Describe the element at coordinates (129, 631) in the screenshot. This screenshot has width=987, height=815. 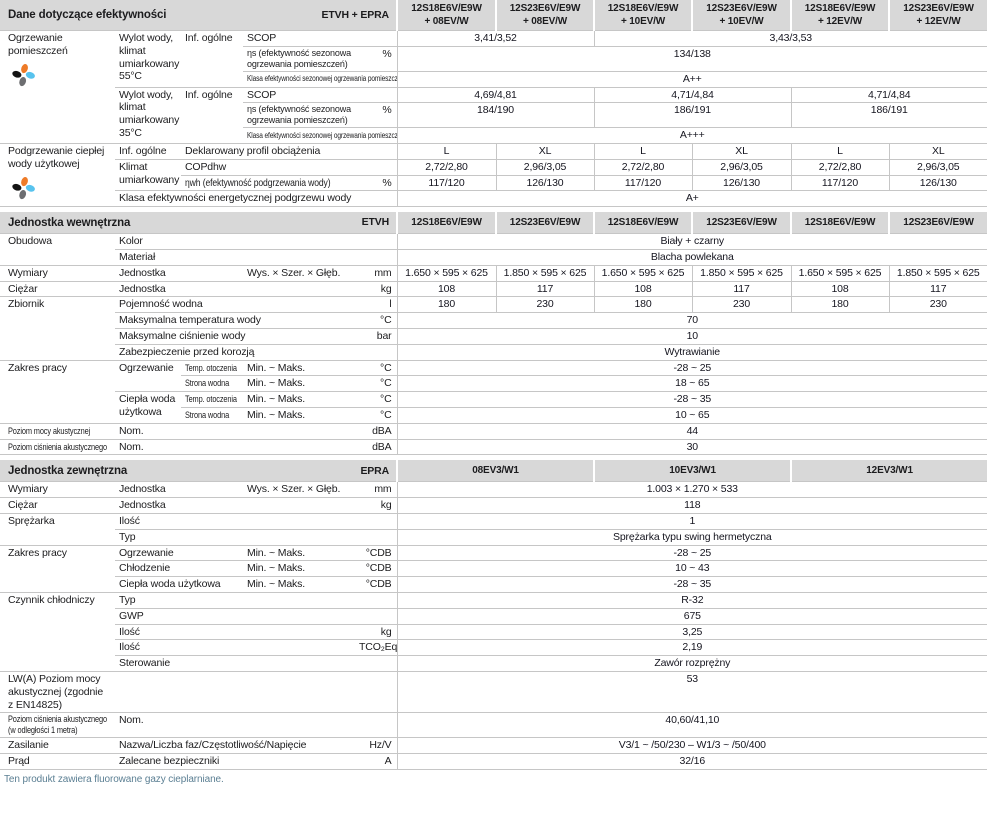
I see `cell-text: Ilość` at that location.